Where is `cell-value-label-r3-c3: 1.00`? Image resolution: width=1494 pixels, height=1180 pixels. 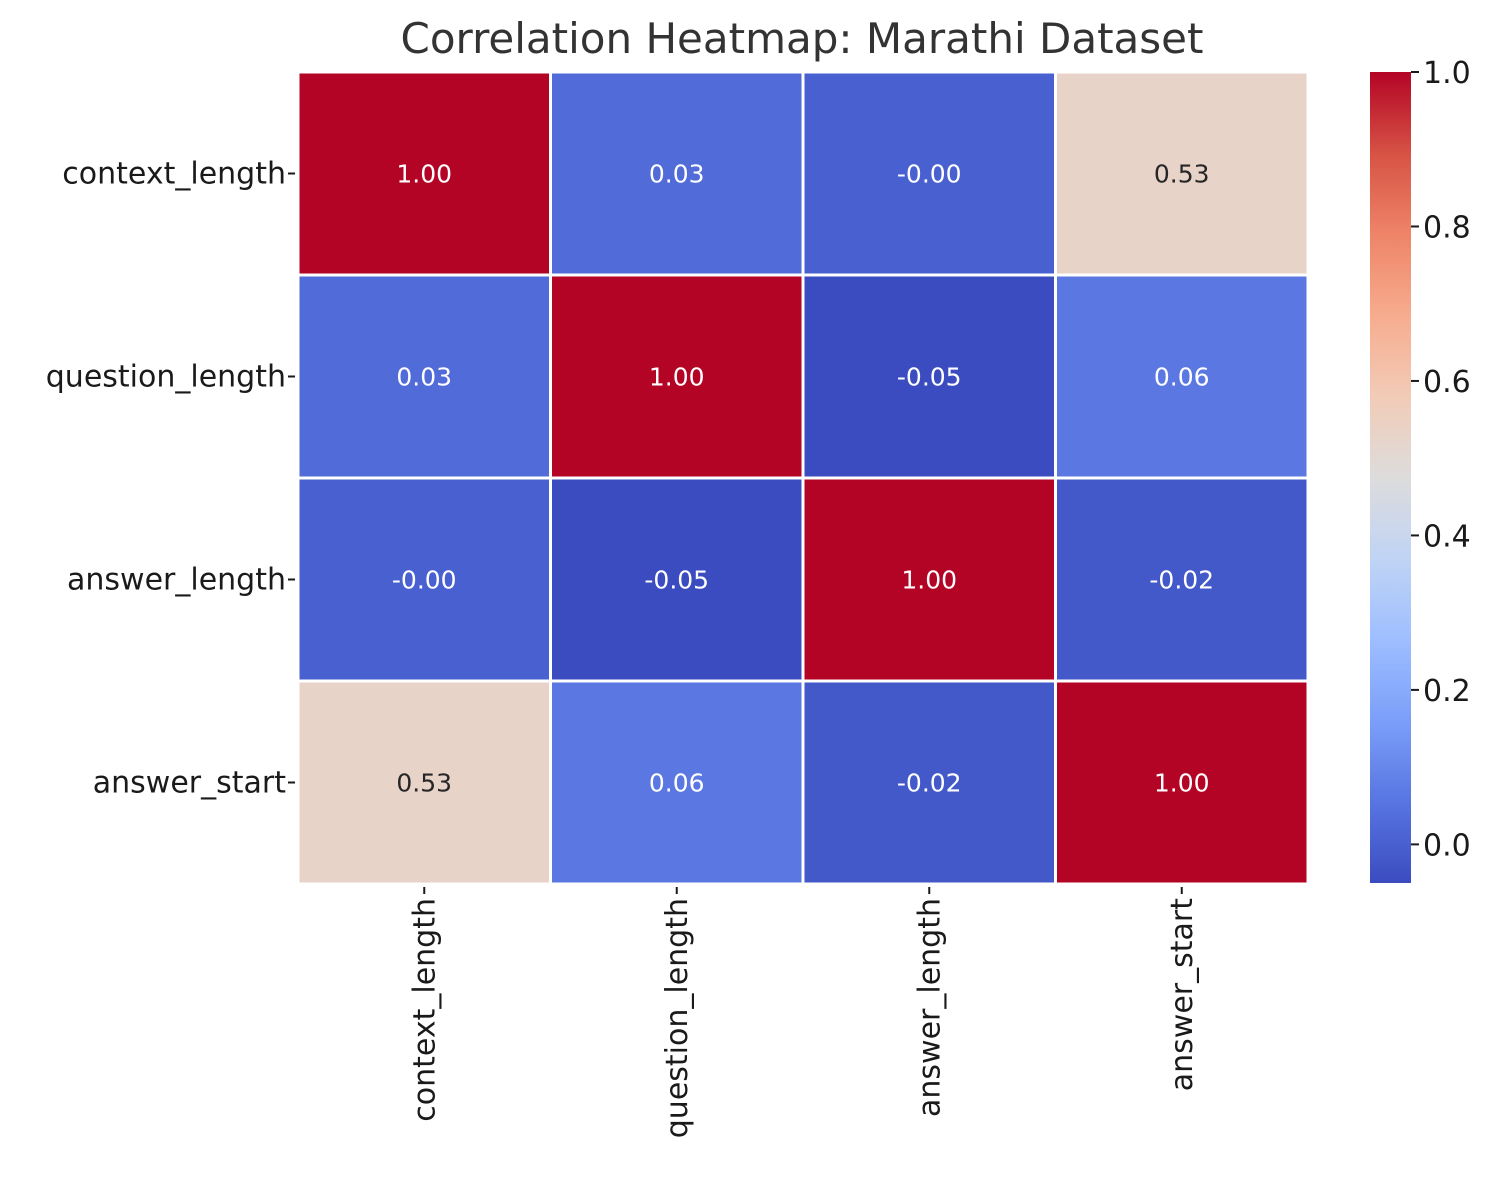 cell-value-label-r3-c3: 1.00 is located at coordinates (1182, 783).